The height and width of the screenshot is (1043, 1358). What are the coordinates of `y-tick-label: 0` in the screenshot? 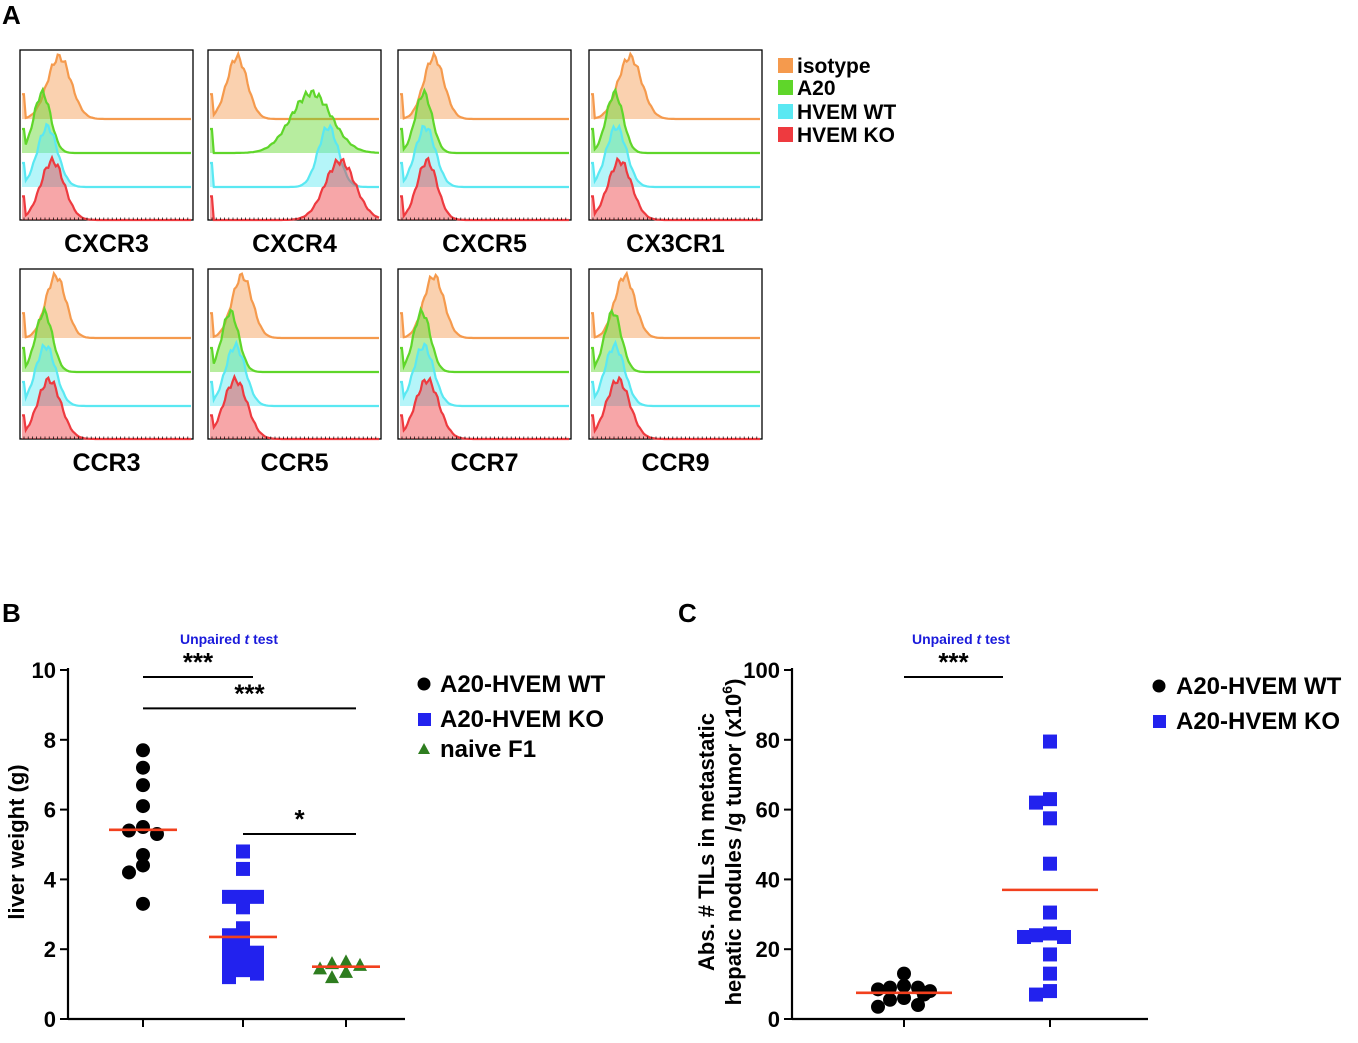 It's located at (50, 1019).